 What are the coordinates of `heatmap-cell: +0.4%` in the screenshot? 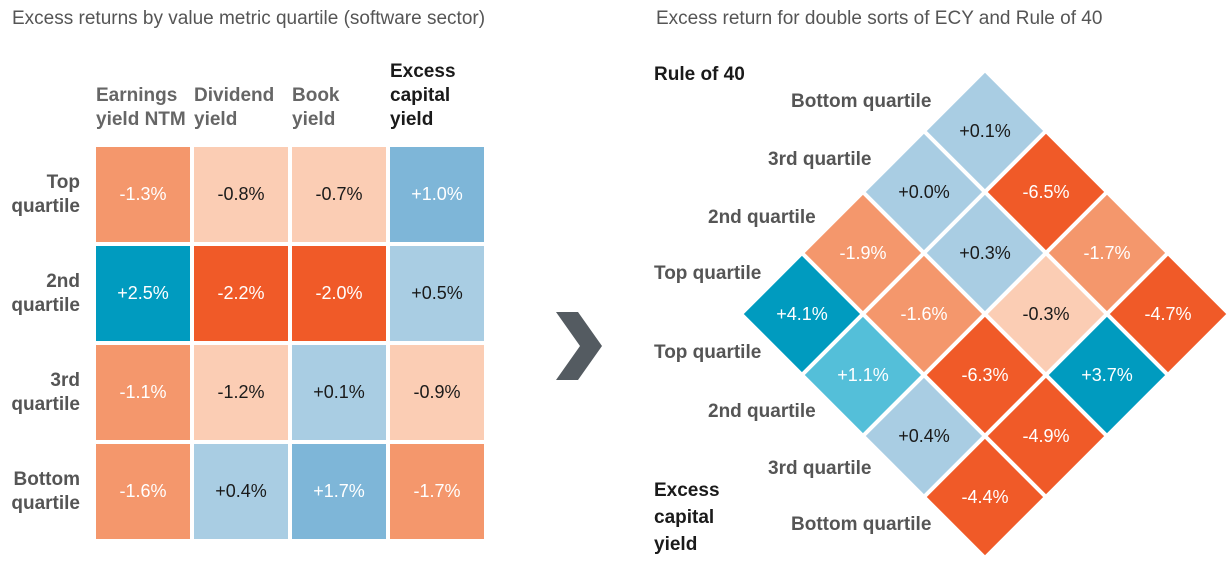 It's located at (241, 491).